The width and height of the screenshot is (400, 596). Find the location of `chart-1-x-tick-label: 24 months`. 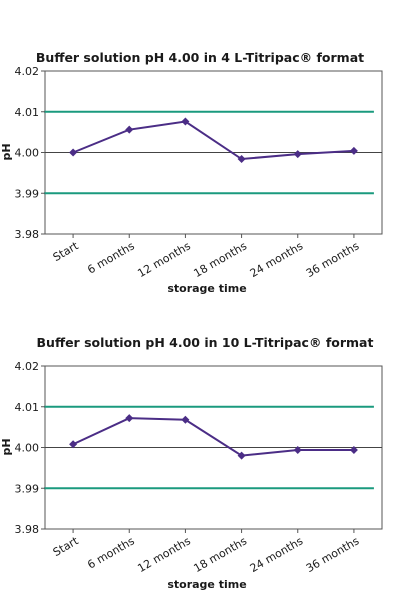

chart-1-x-tick-label: 24 months is located at coordinates (277, 259).